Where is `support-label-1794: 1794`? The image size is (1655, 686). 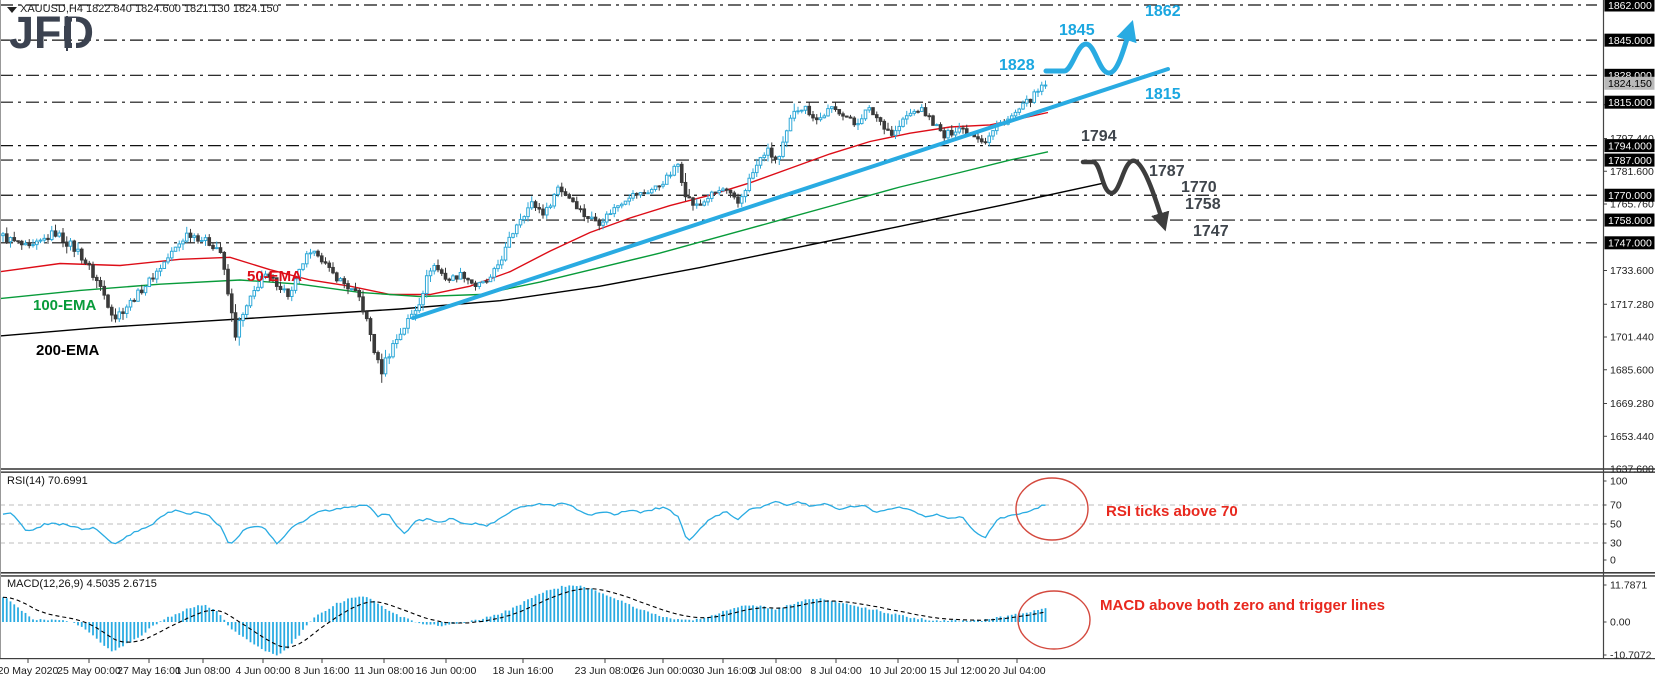 support-label-1794: 1794 is located at coordinates (1099, 136).